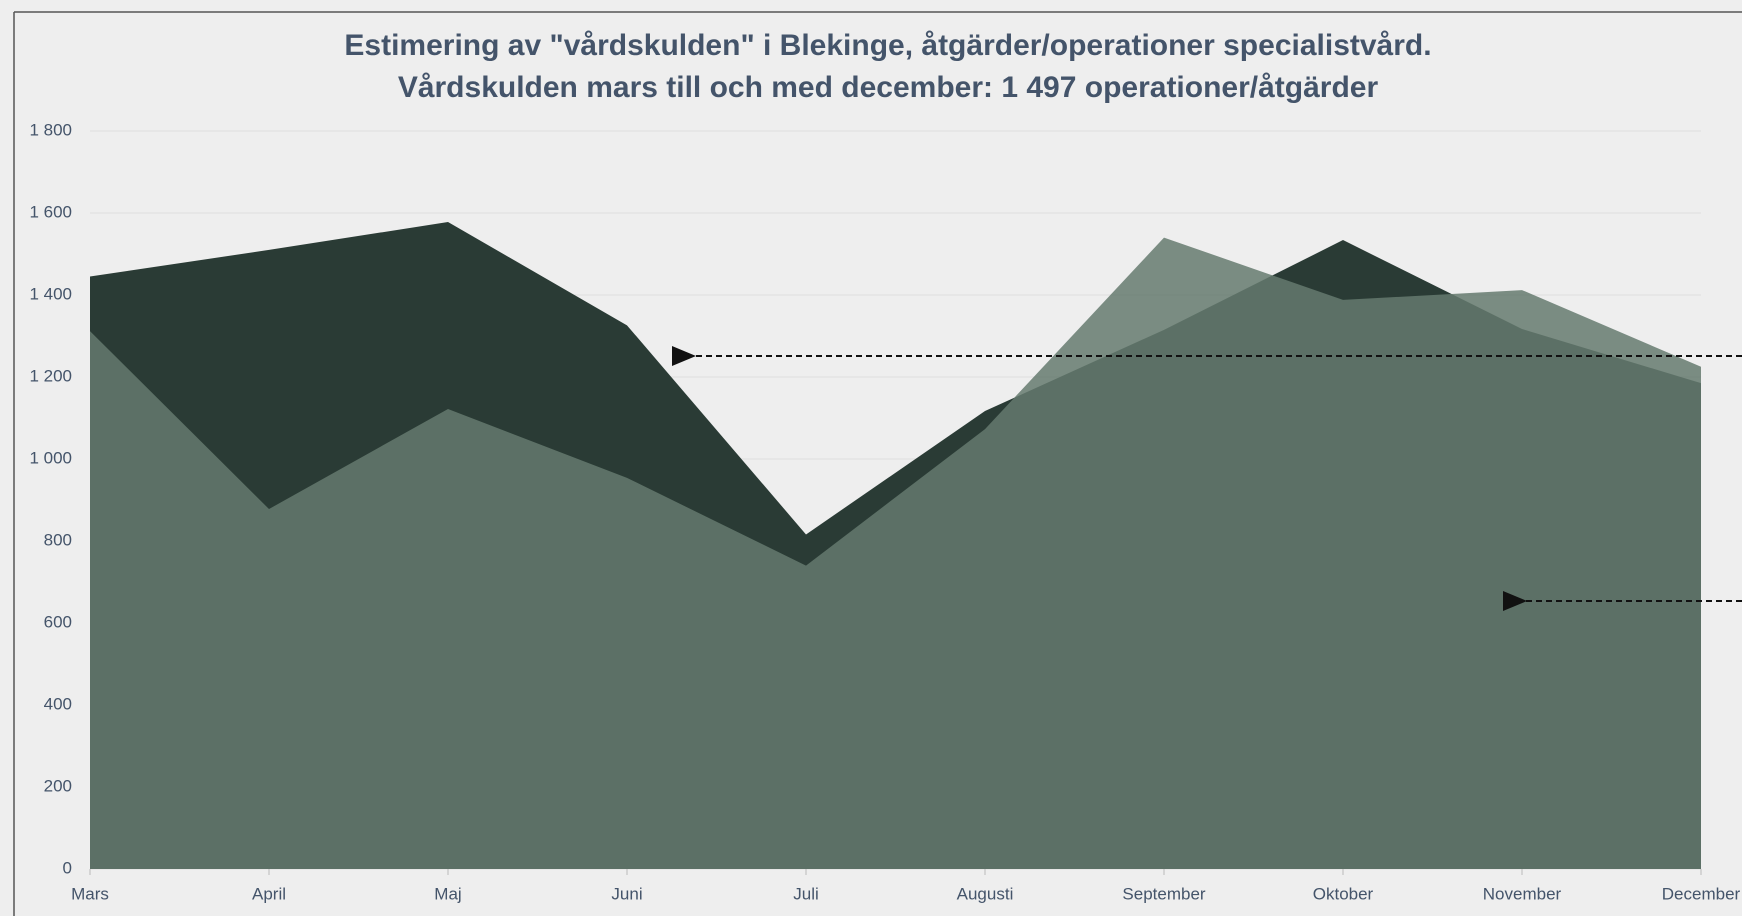 Image resolution: width=1742 pixels, height=916 pixels. Describe the element at coordinates (447, 893) in the screenshot. I see `x-tick-label: Maj` at that location.